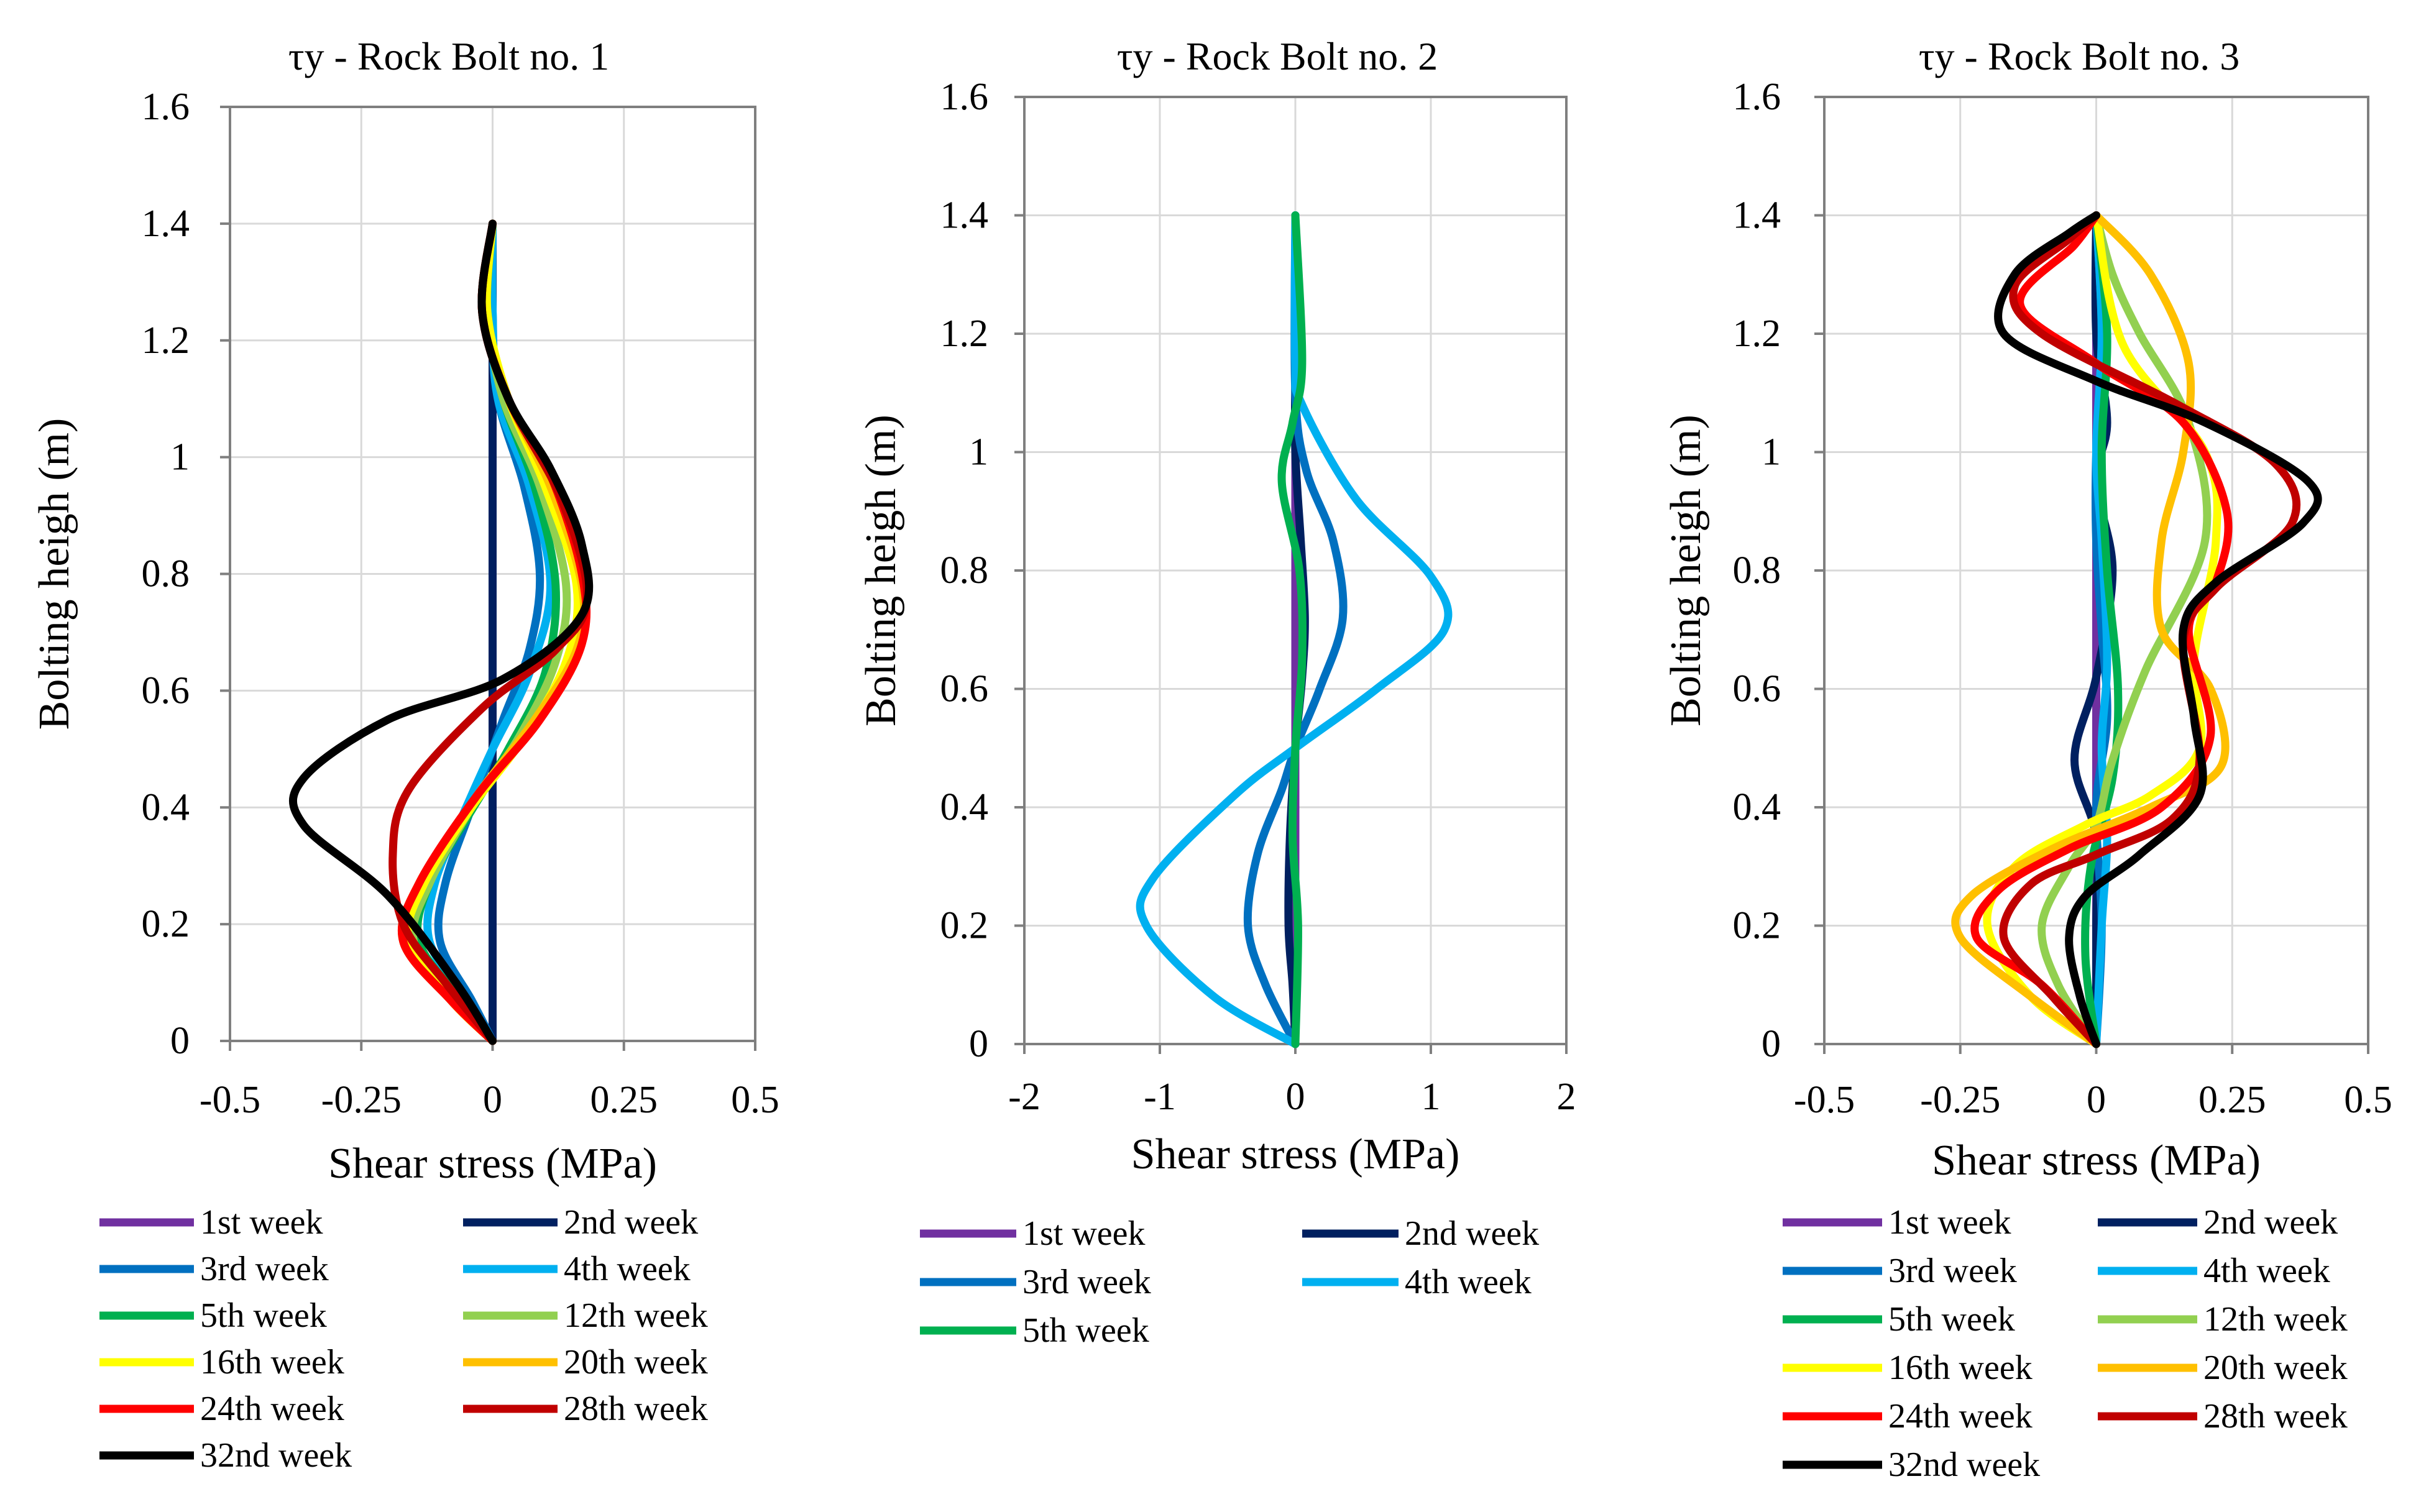 The image size is (2421, 1512). I want to click on chart-title: τy - Rock Bolt no. 1, so click(448, 56).